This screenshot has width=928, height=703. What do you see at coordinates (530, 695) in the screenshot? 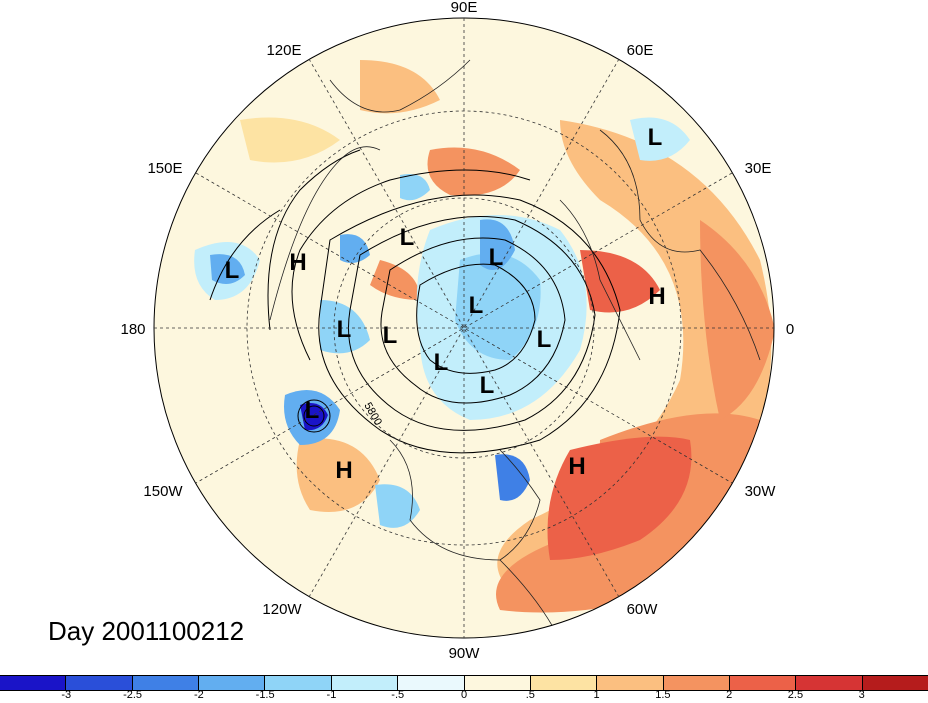
I see `colorbar-tick-label: .5` at bounding box center [530, 695].